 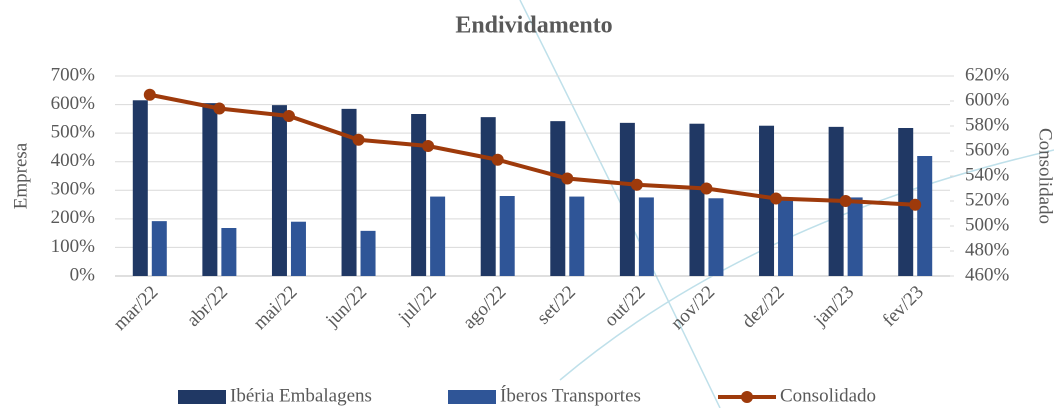 I want to click on y-tick-label: 0%, so click(x=83, y=274).